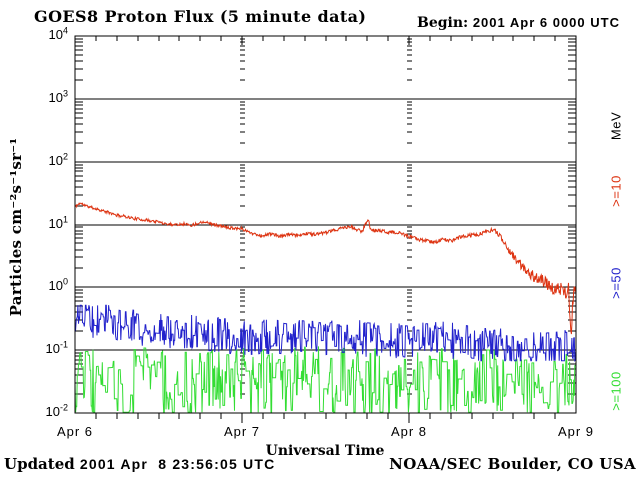 The width and height of the screenshot is (640, 480). What do you see at coordinates (75, 431) in the screenshot?
I see `x-tick-label-apr-6: Apr 6` at bounding box center [75, 431].